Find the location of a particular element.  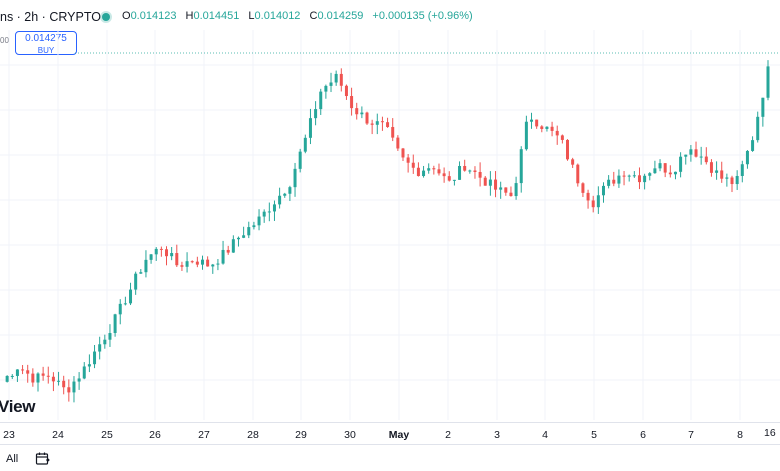

time-tick-label: 25 is located at coordinates (107, 435).